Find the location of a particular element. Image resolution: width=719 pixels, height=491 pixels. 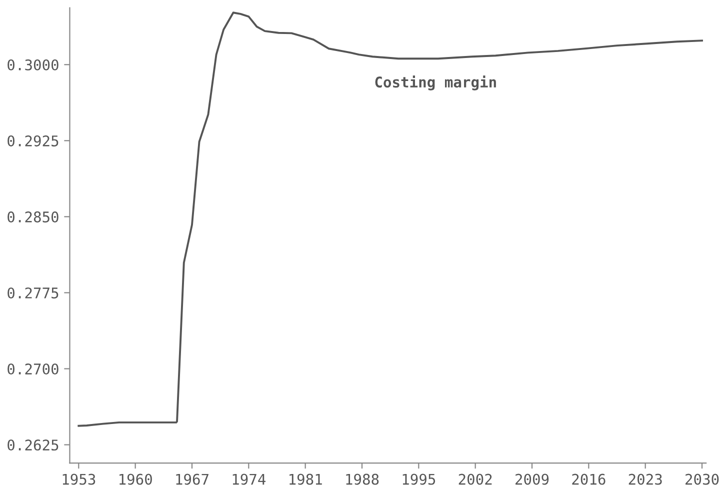

y-tick-label: 0.2625 is located at coordinates (33, 445).